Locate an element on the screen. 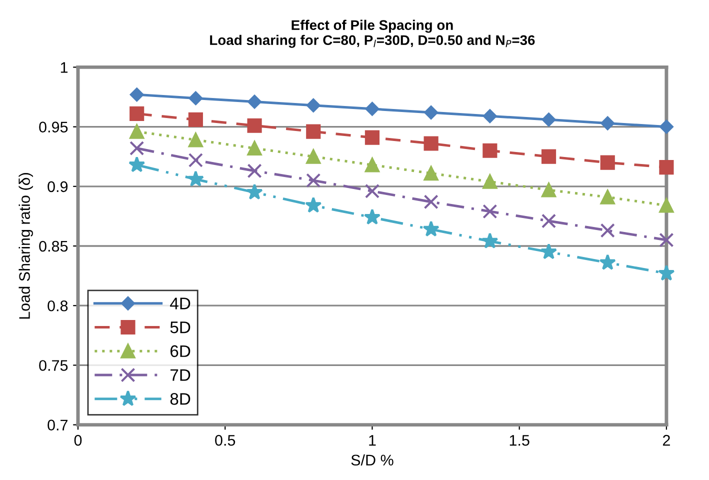 This screenshot has width=709, height=480. y-tick-label: 0.8 is located at coordinates (58, 306).